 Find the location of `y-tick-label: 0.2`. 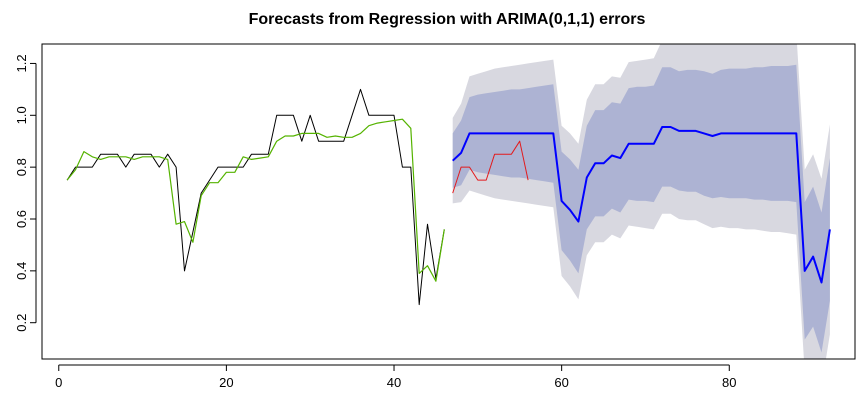

y-tick-label: 0.2 is located at coordinates (21, 323).